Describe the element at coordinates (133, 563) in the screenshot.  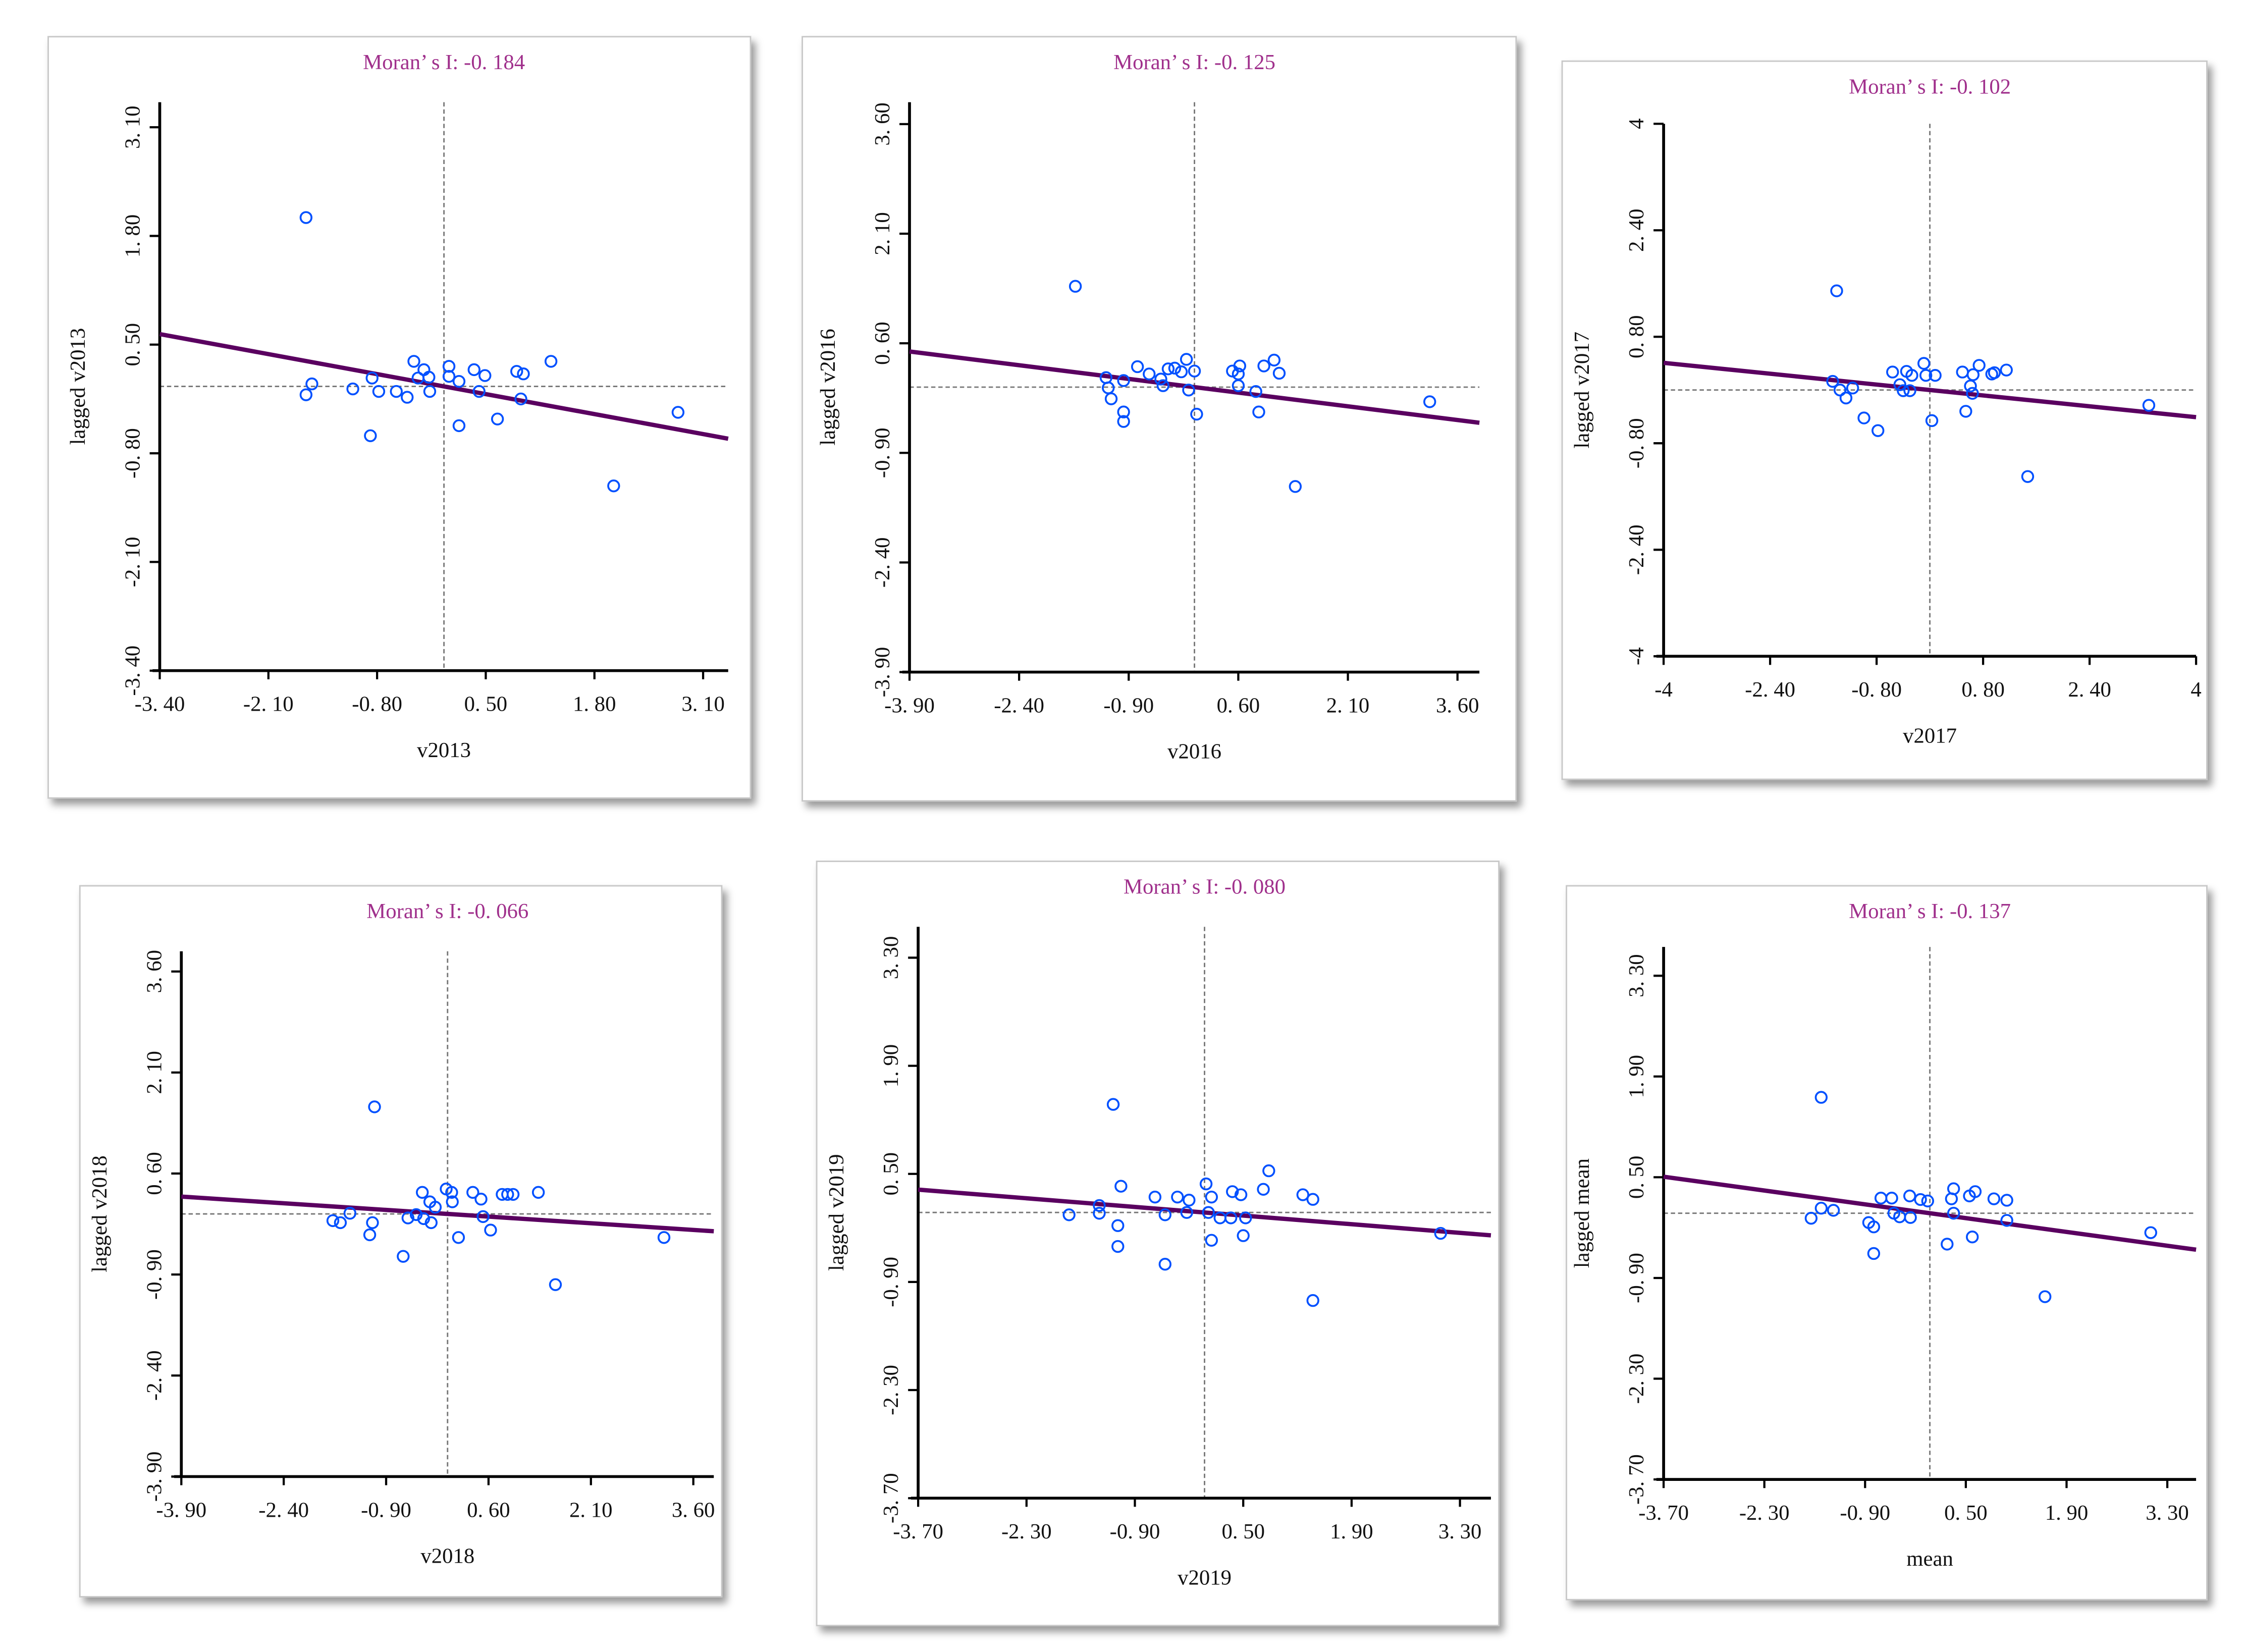
I see `y-tick-label: -2. 10` at that location.